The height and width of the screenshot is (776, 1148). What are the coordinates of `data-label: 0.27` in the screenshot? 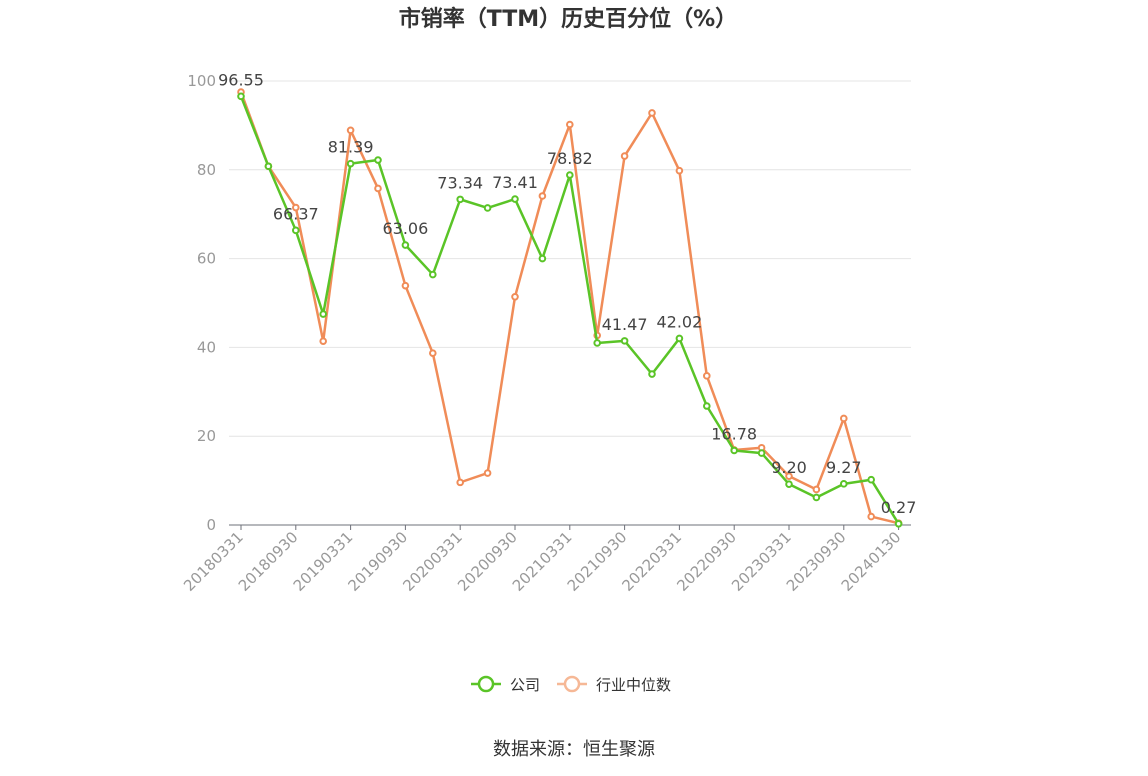 It's located at (899, 507).